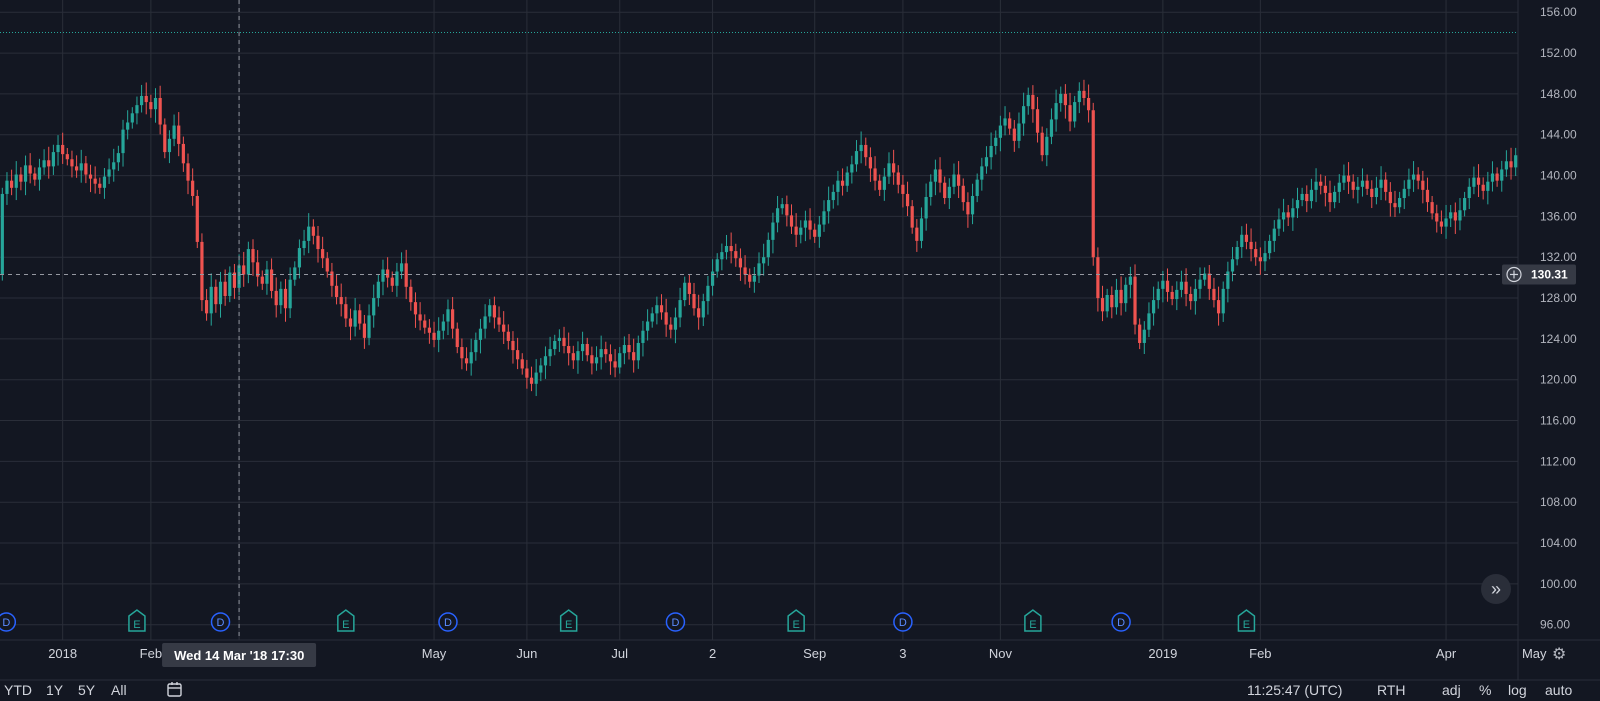  I want to click on gear-icon: ⚙, so click(1559, 654).